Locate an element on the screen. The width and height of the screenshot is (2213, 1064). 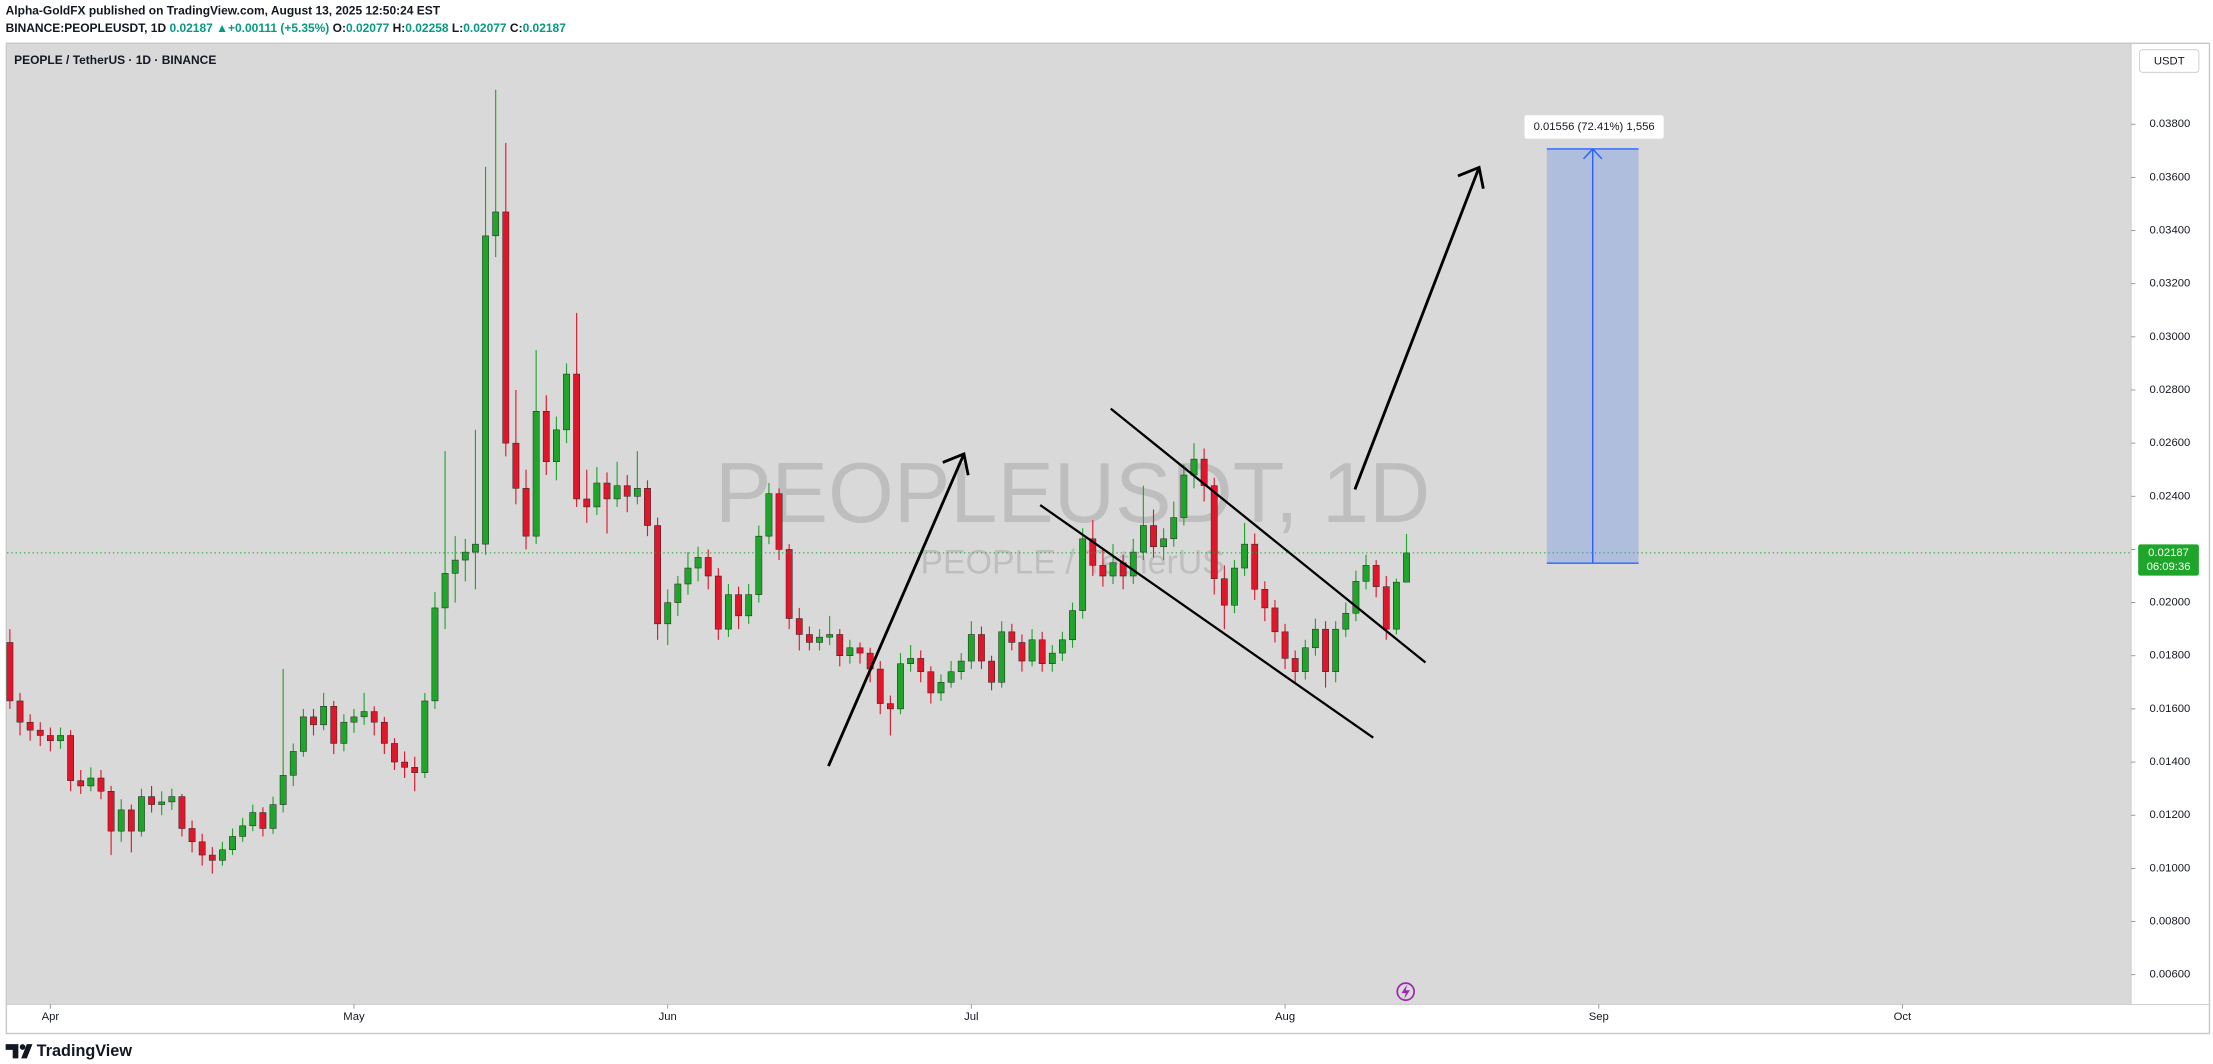
last-price-label: 0.02187 is located at coordinates (2168, 553).